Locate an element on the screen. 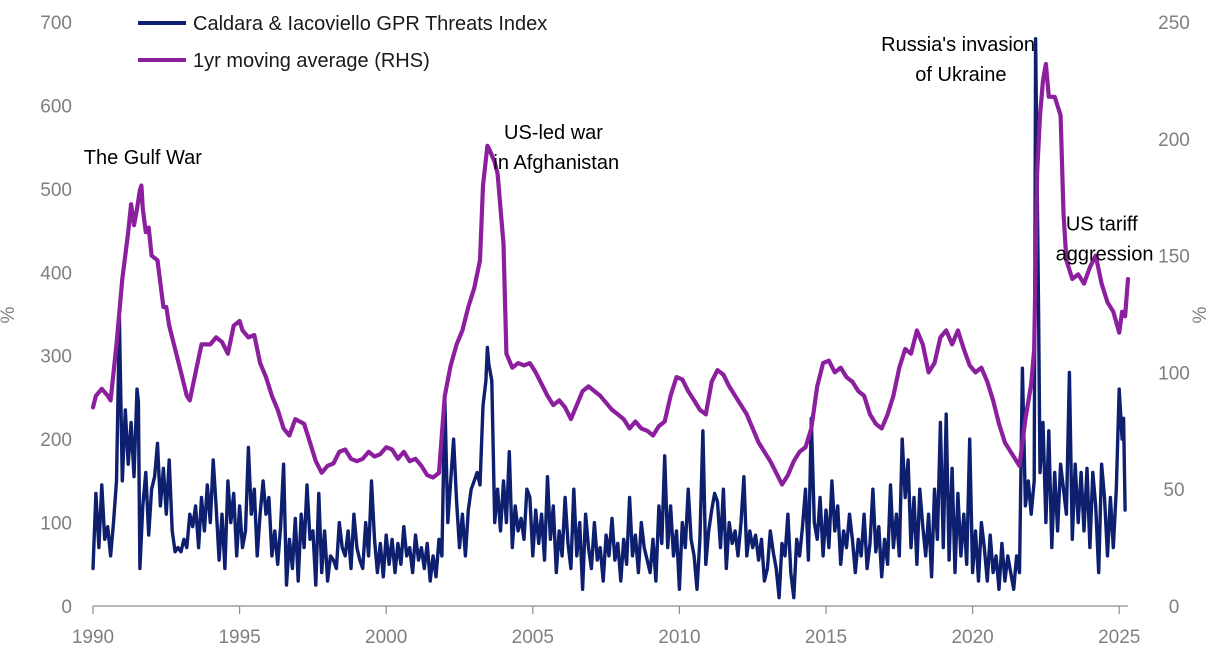 Image resolution: width=1225 pixels, height=659 pixels. x-tick-label: 1995 is located at coordinates (239, 637).